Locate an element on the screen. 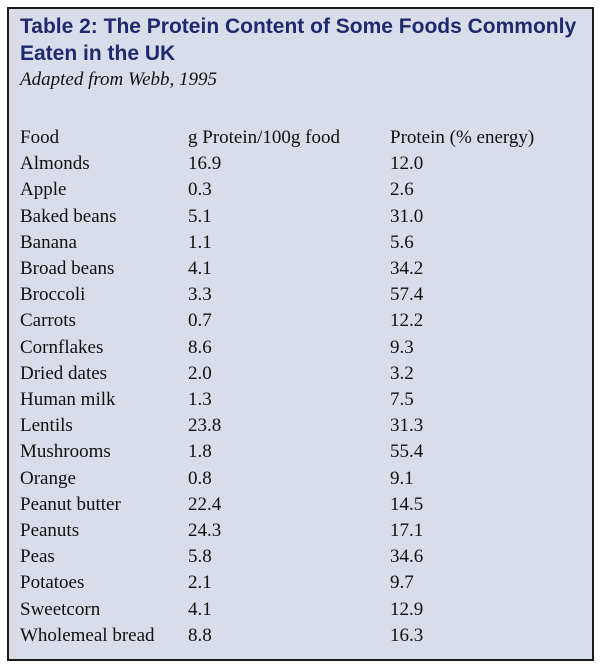 The width and height of the screenshot is (600, 667). protein-per-100g-cell: 2.1 is located at coordinates (200, 583).